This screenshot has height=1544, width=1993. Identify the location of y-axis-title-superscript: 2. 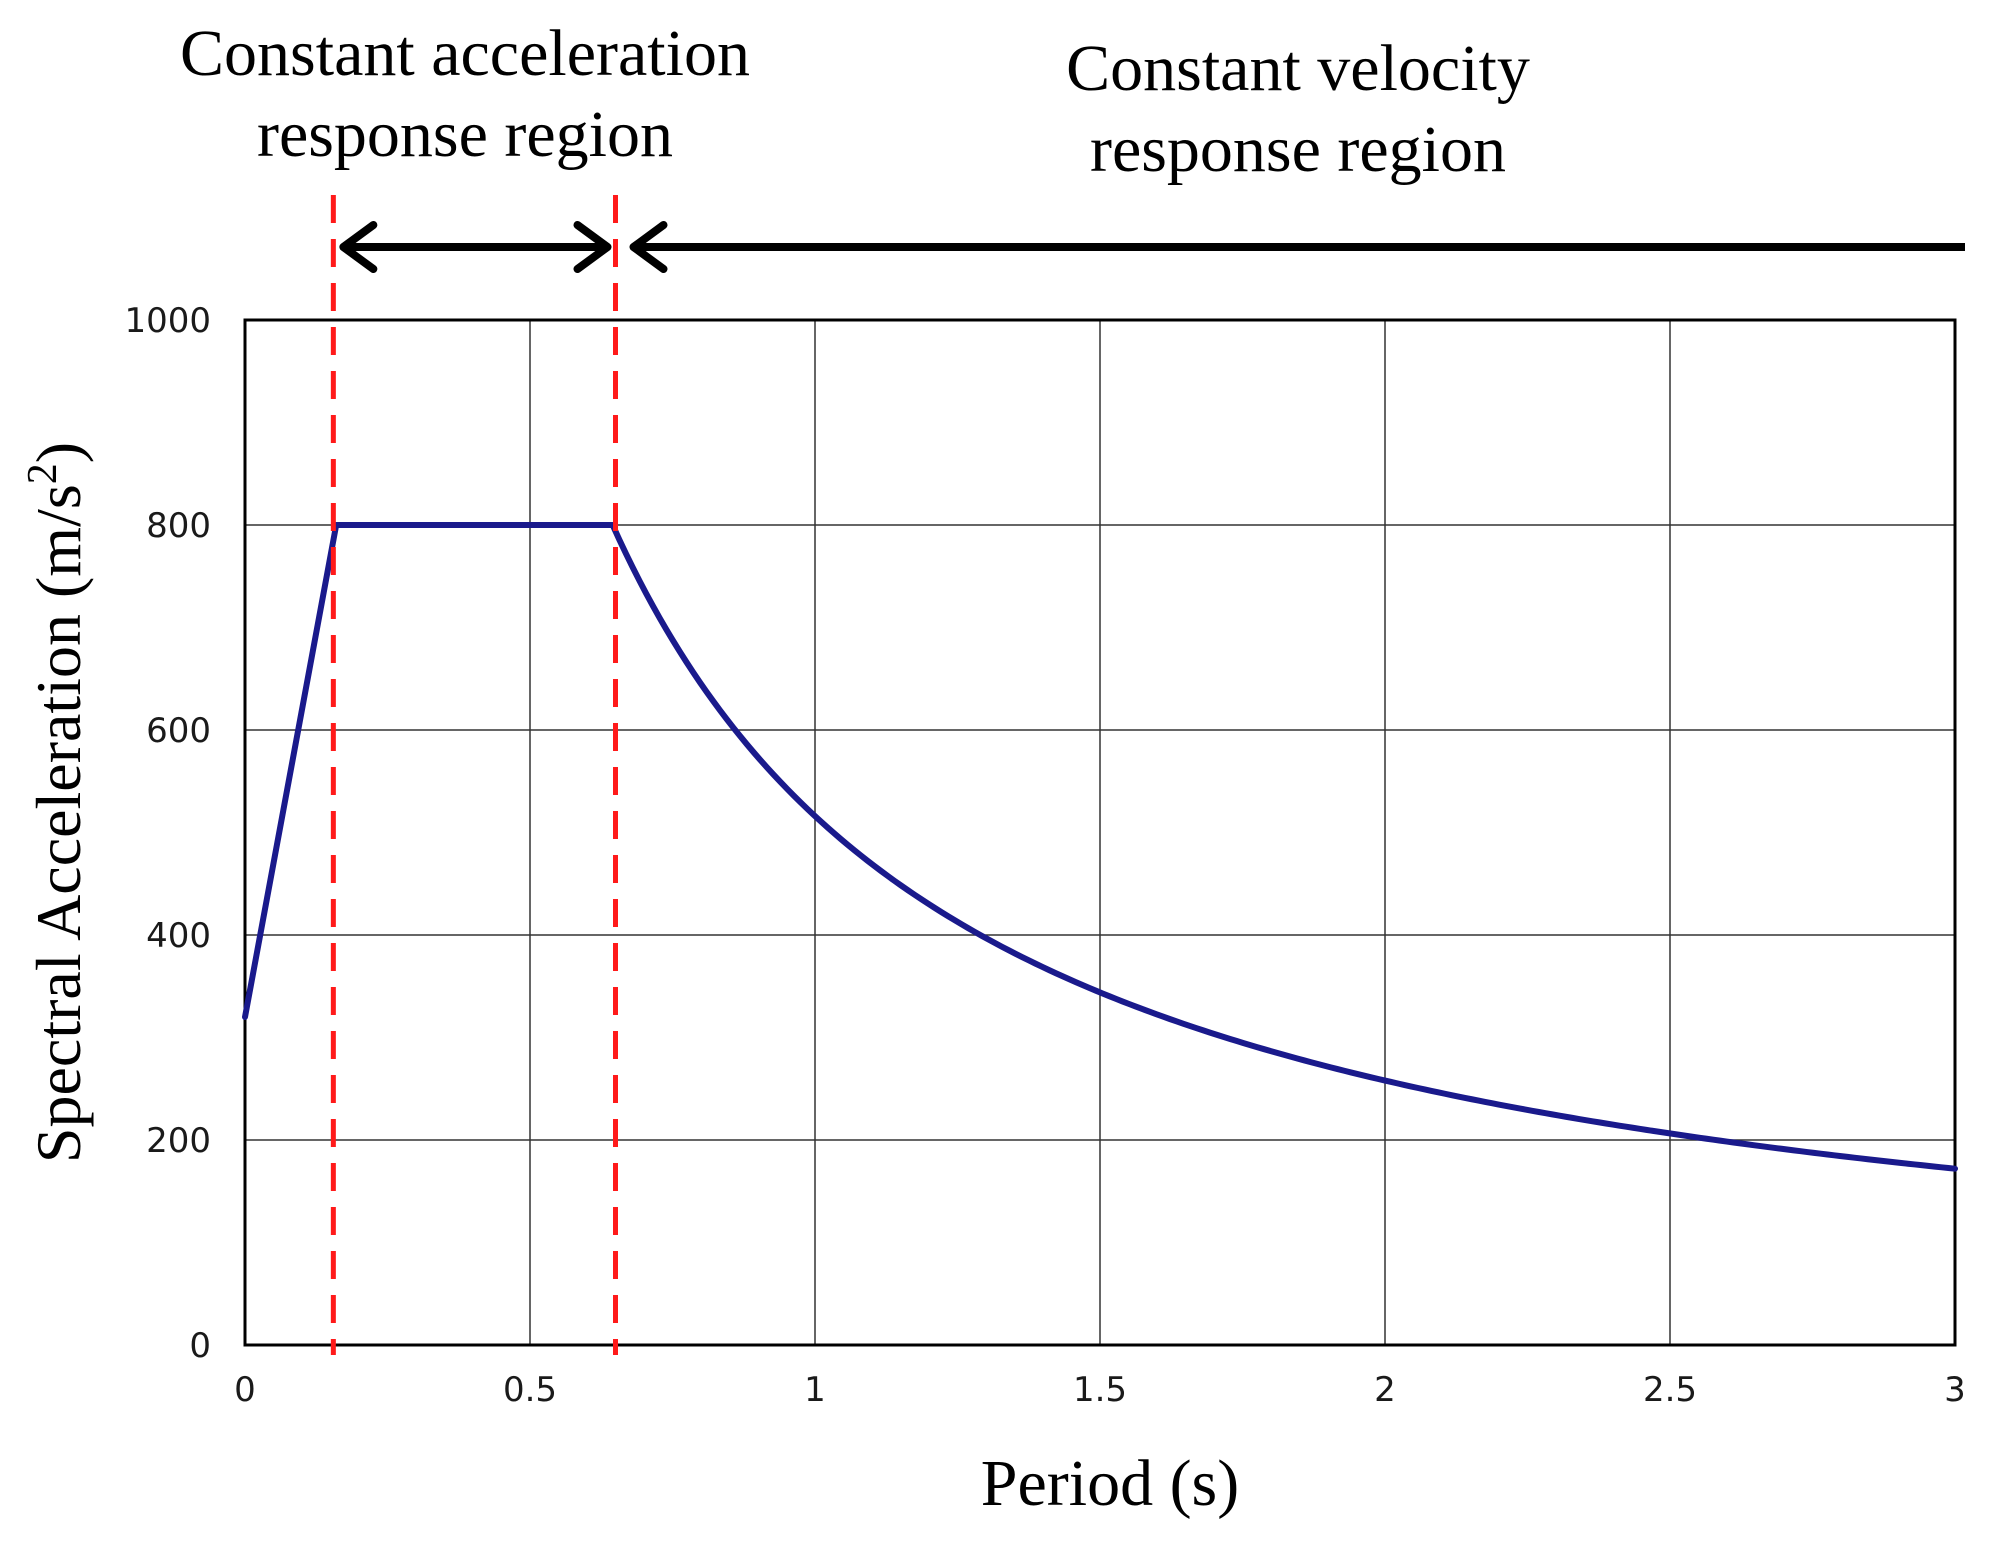
(43, 473).